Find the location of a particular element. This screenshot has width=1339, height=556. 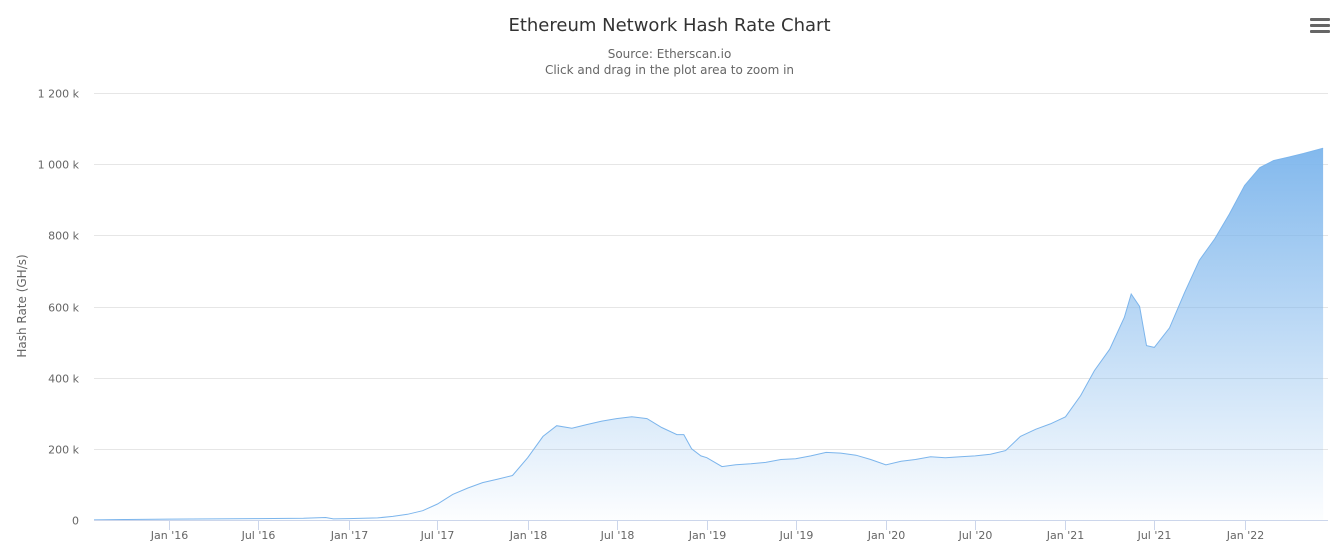

y-tick-label: 200 k is located at coordinates (63, 450).